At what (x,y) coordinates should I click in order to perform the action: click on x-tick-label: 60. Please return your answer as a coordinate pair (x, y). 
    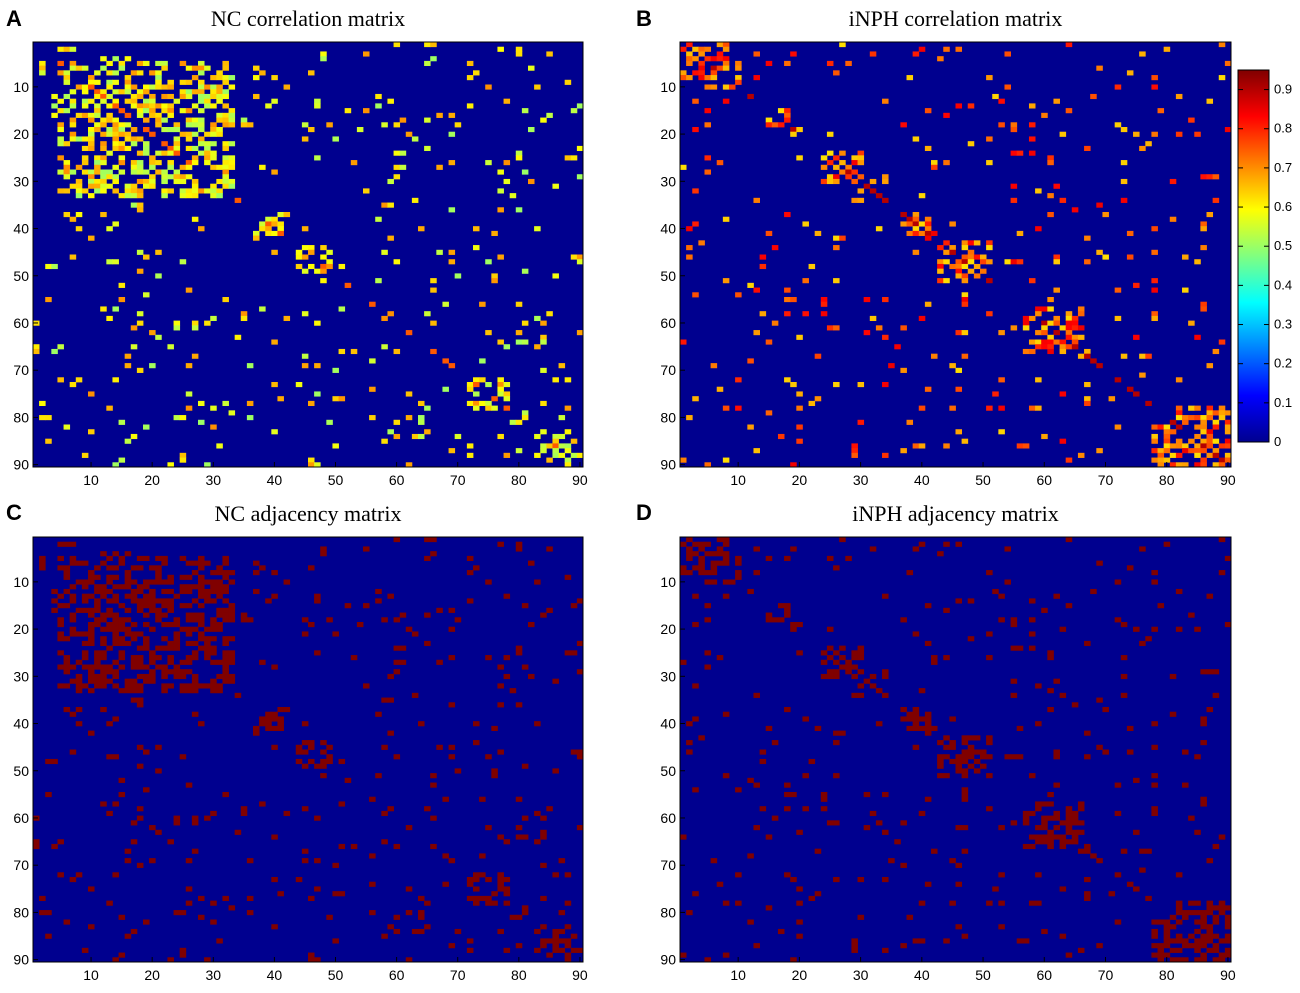
    Looking at the image, I should click on (397, 975).